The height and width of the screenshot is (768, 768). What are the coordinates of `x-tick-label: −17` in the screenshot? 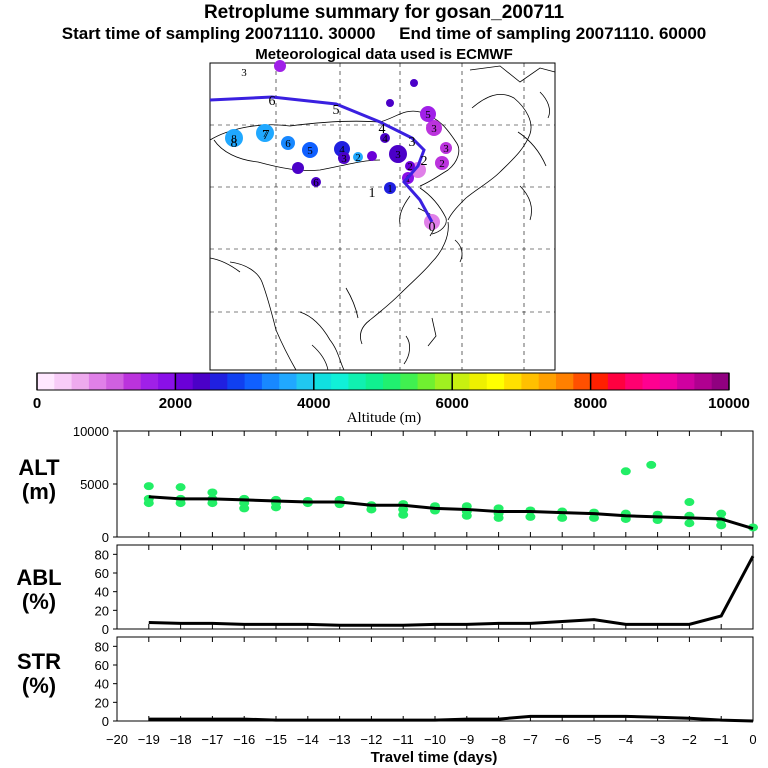 It's located at (212, 739).